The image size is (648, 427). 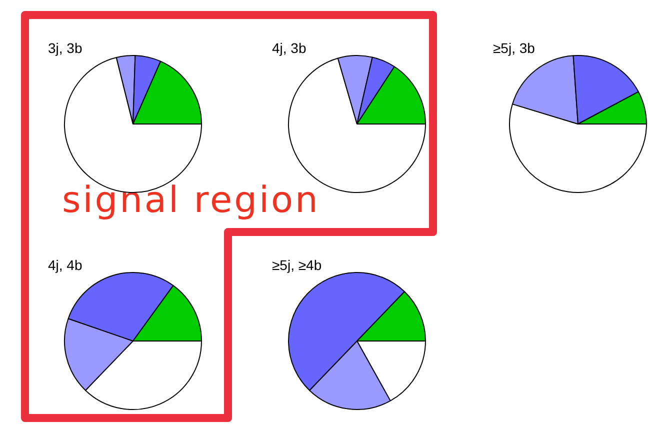 What do you see at coordinates (191, 200) in the screenshot?
I see `text: signal region` at bounding box center [191, 200].